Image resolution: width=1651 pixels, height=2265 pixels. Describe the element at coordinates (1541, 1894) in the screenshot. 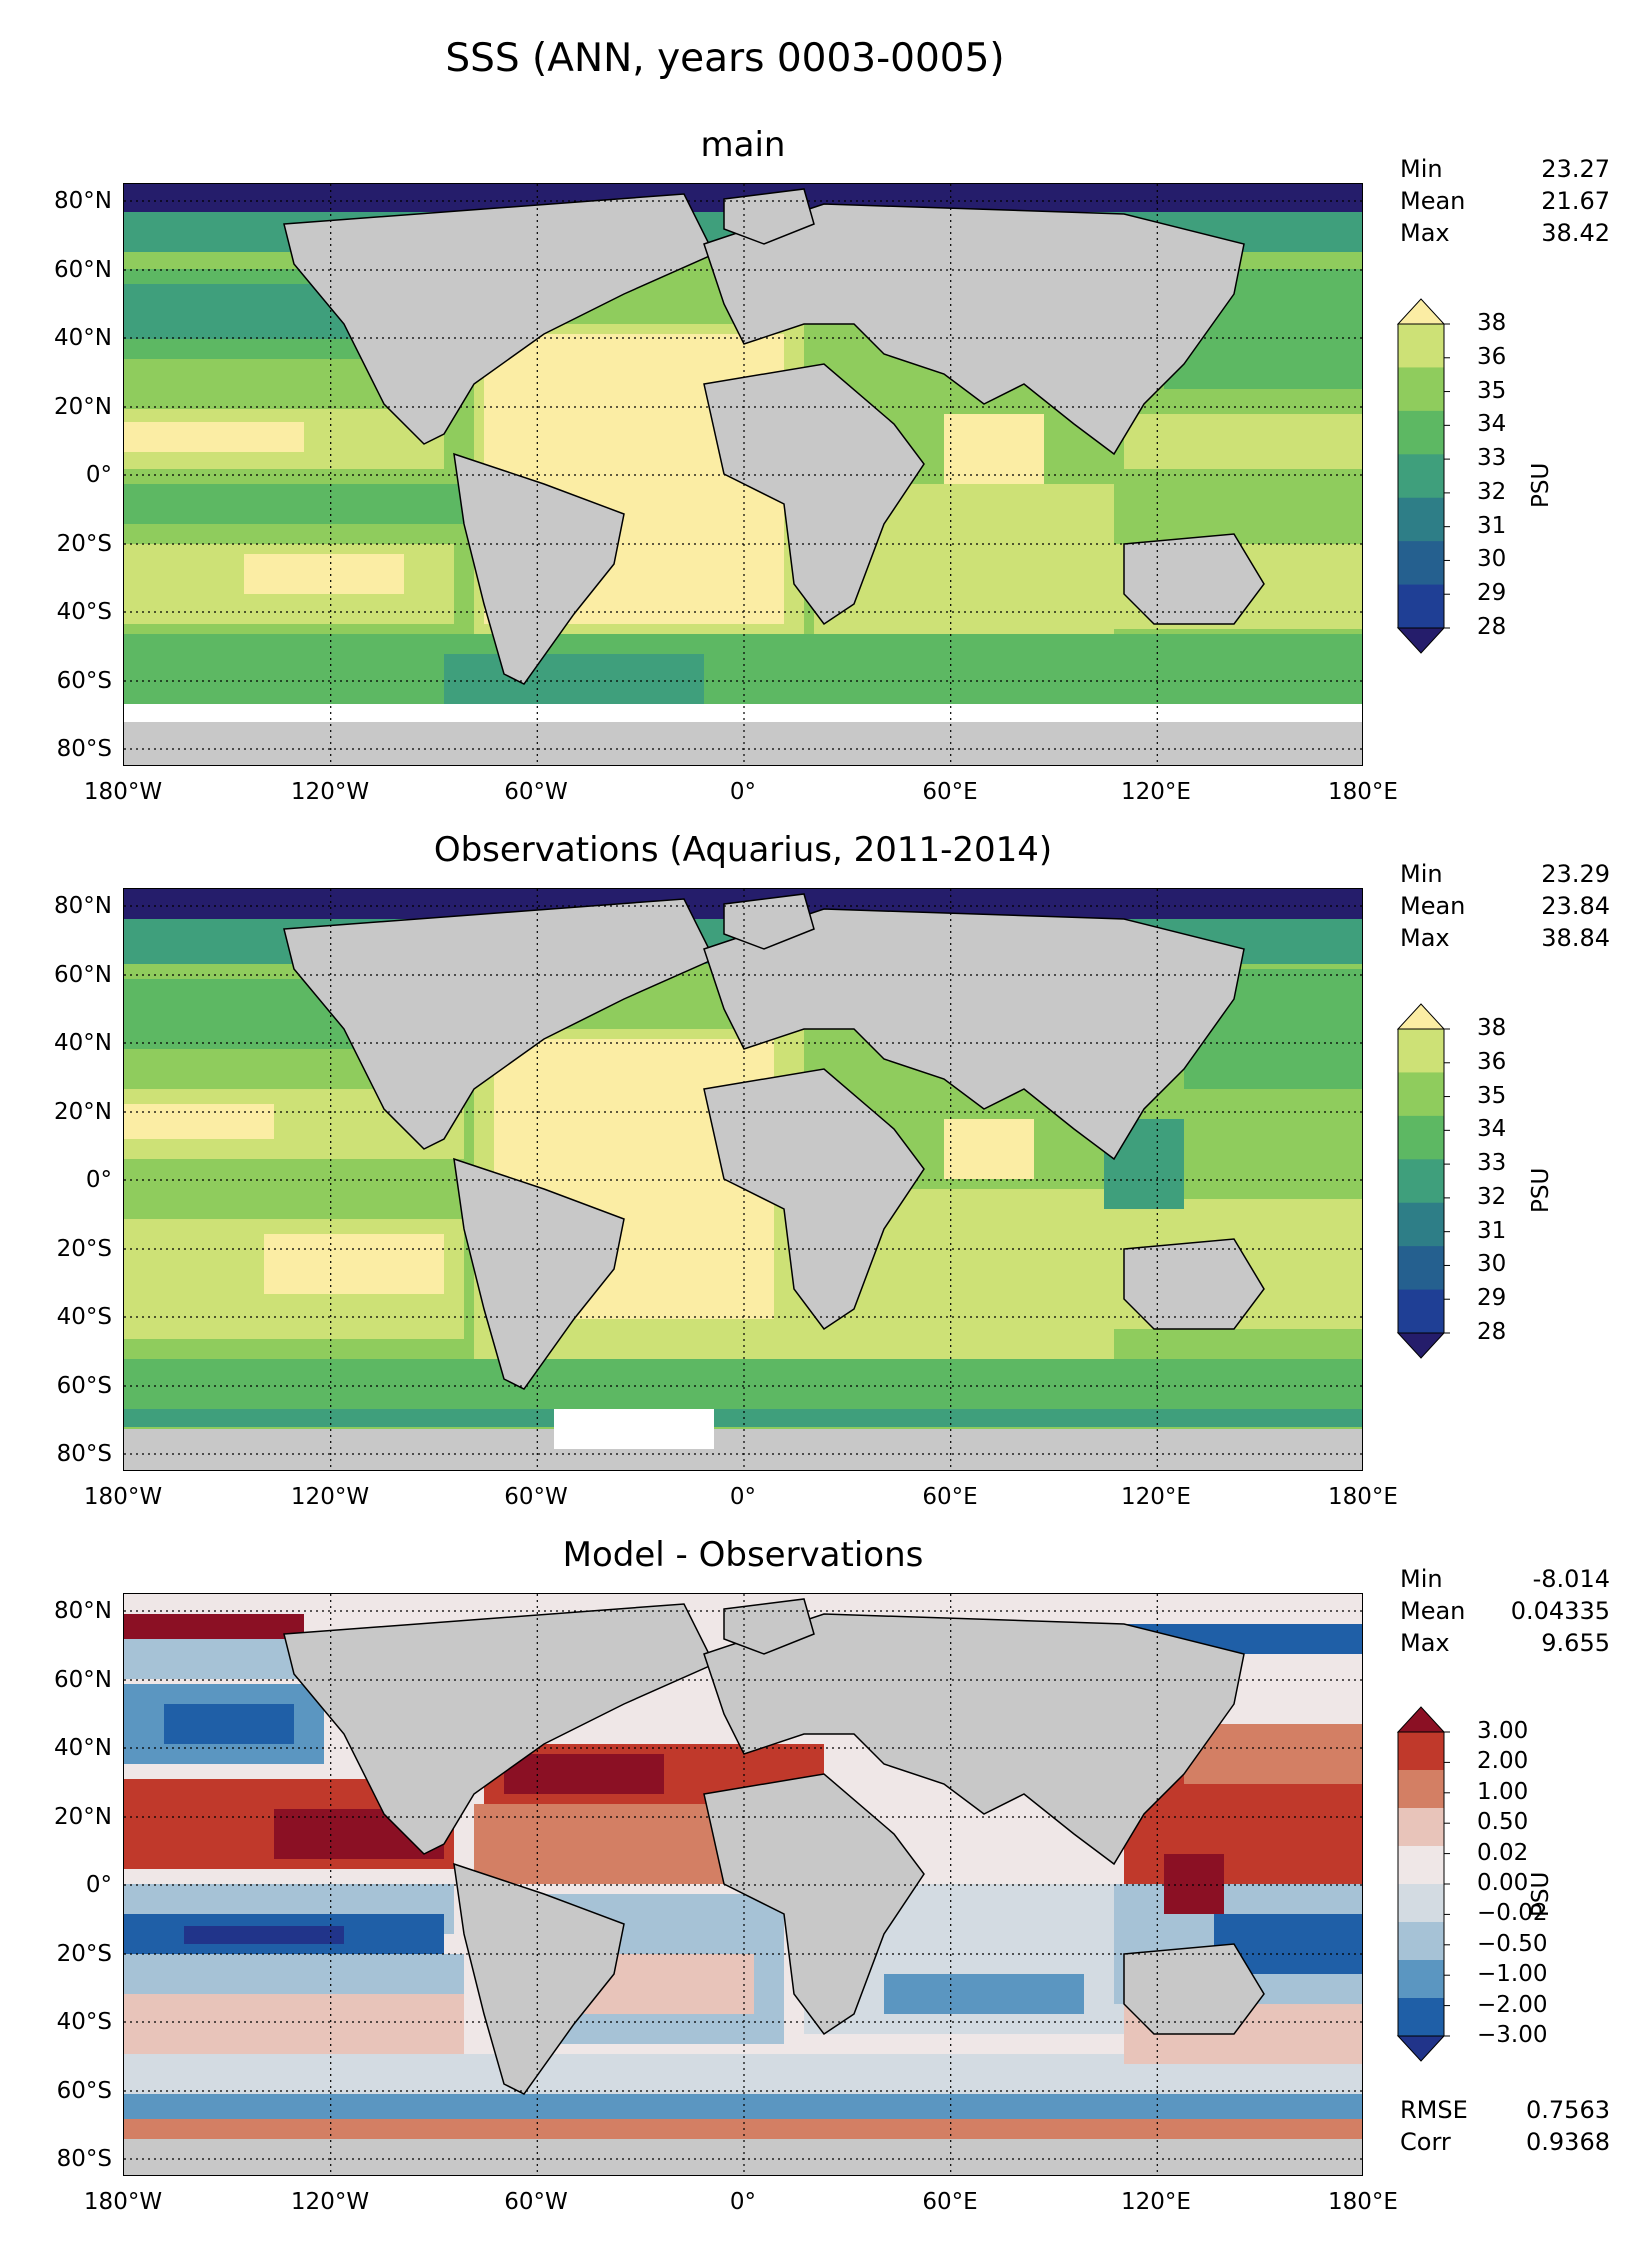

I see `colorbar-3-label: PSU` at that location.